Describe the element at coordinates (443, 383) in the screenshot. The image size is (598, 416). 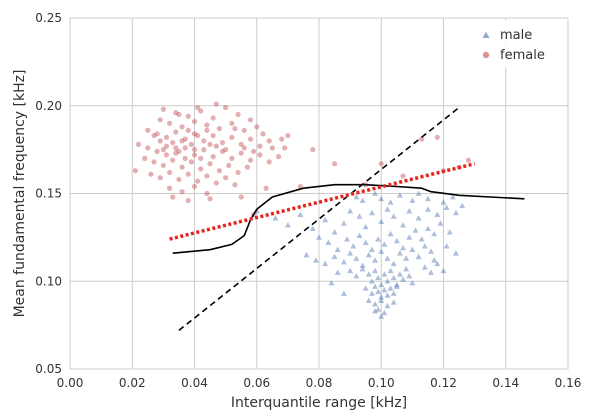
I see `x-tick-label: 0.12` at that location.